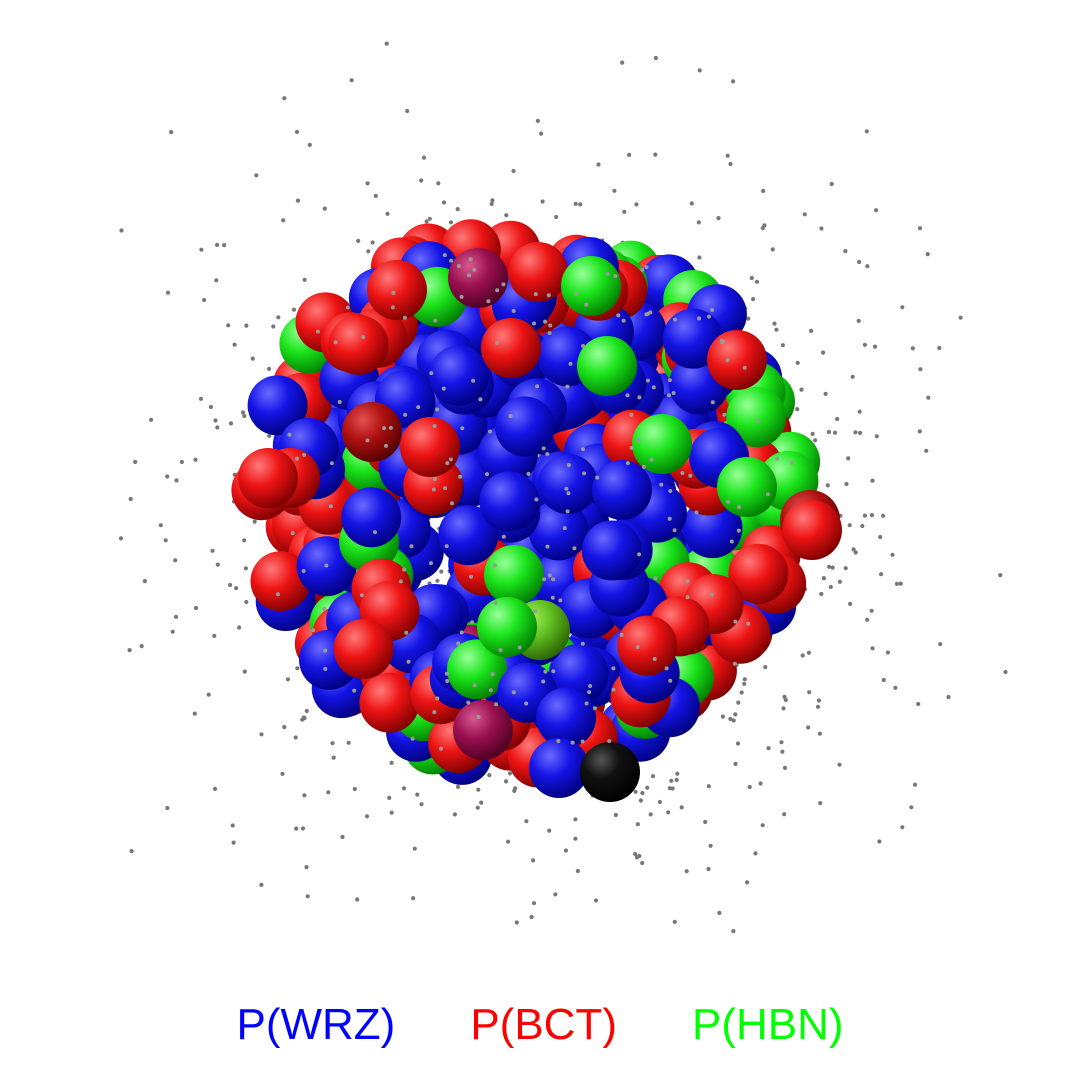 The width and height of the screenshot is (1080, 1080). What do you see at coordinates (483, 730) in the screenshot?
I see `atom-mixed` at bounding box center [483, 730].